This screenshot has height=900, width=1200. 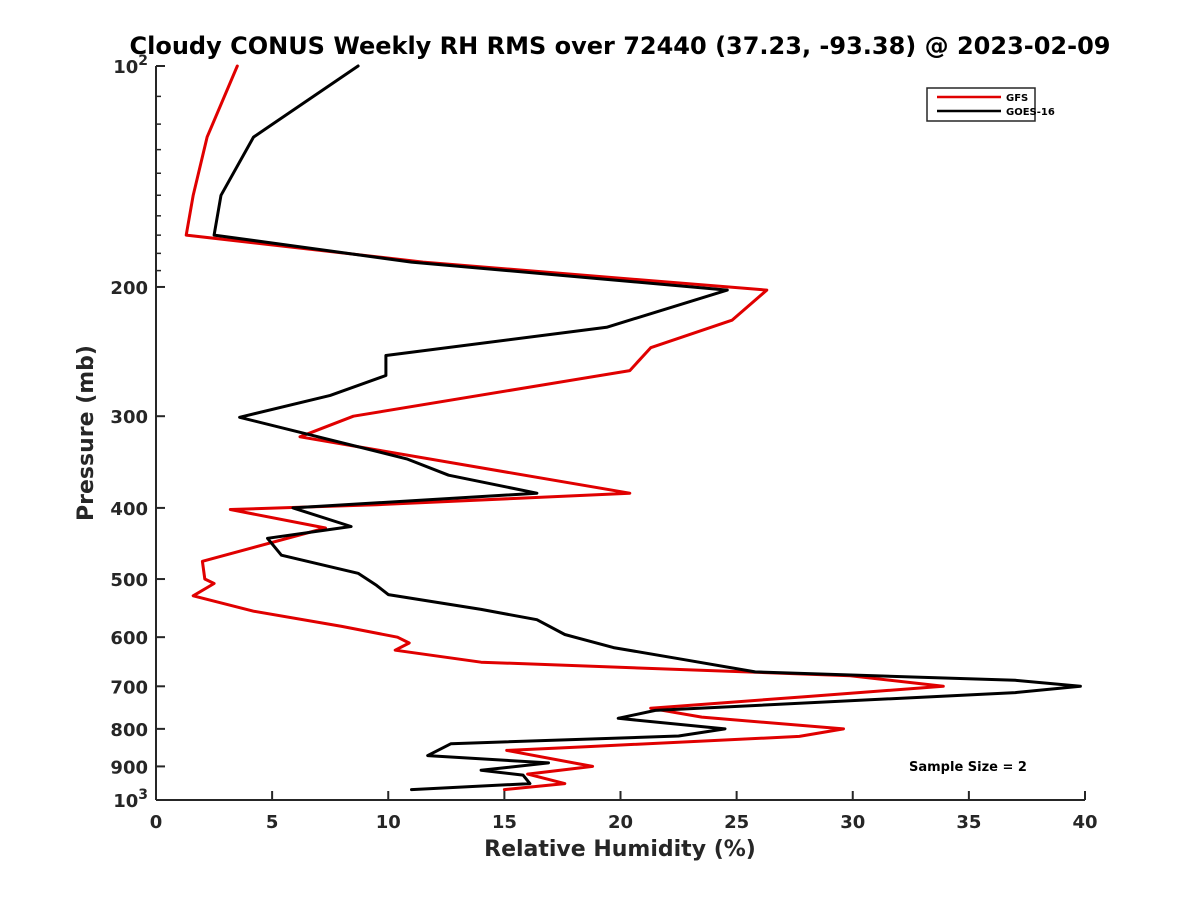 I want to click on y-tick-label: 200, so click(x=129, y=288).